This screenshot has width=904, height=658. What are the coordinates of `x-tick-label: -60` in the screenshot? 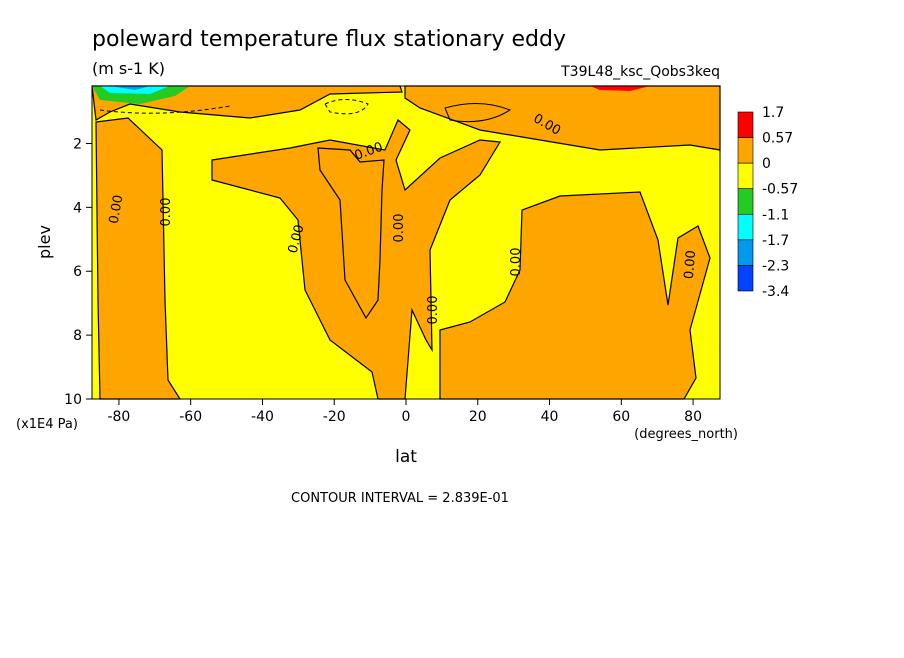 It's located at (190, 417).